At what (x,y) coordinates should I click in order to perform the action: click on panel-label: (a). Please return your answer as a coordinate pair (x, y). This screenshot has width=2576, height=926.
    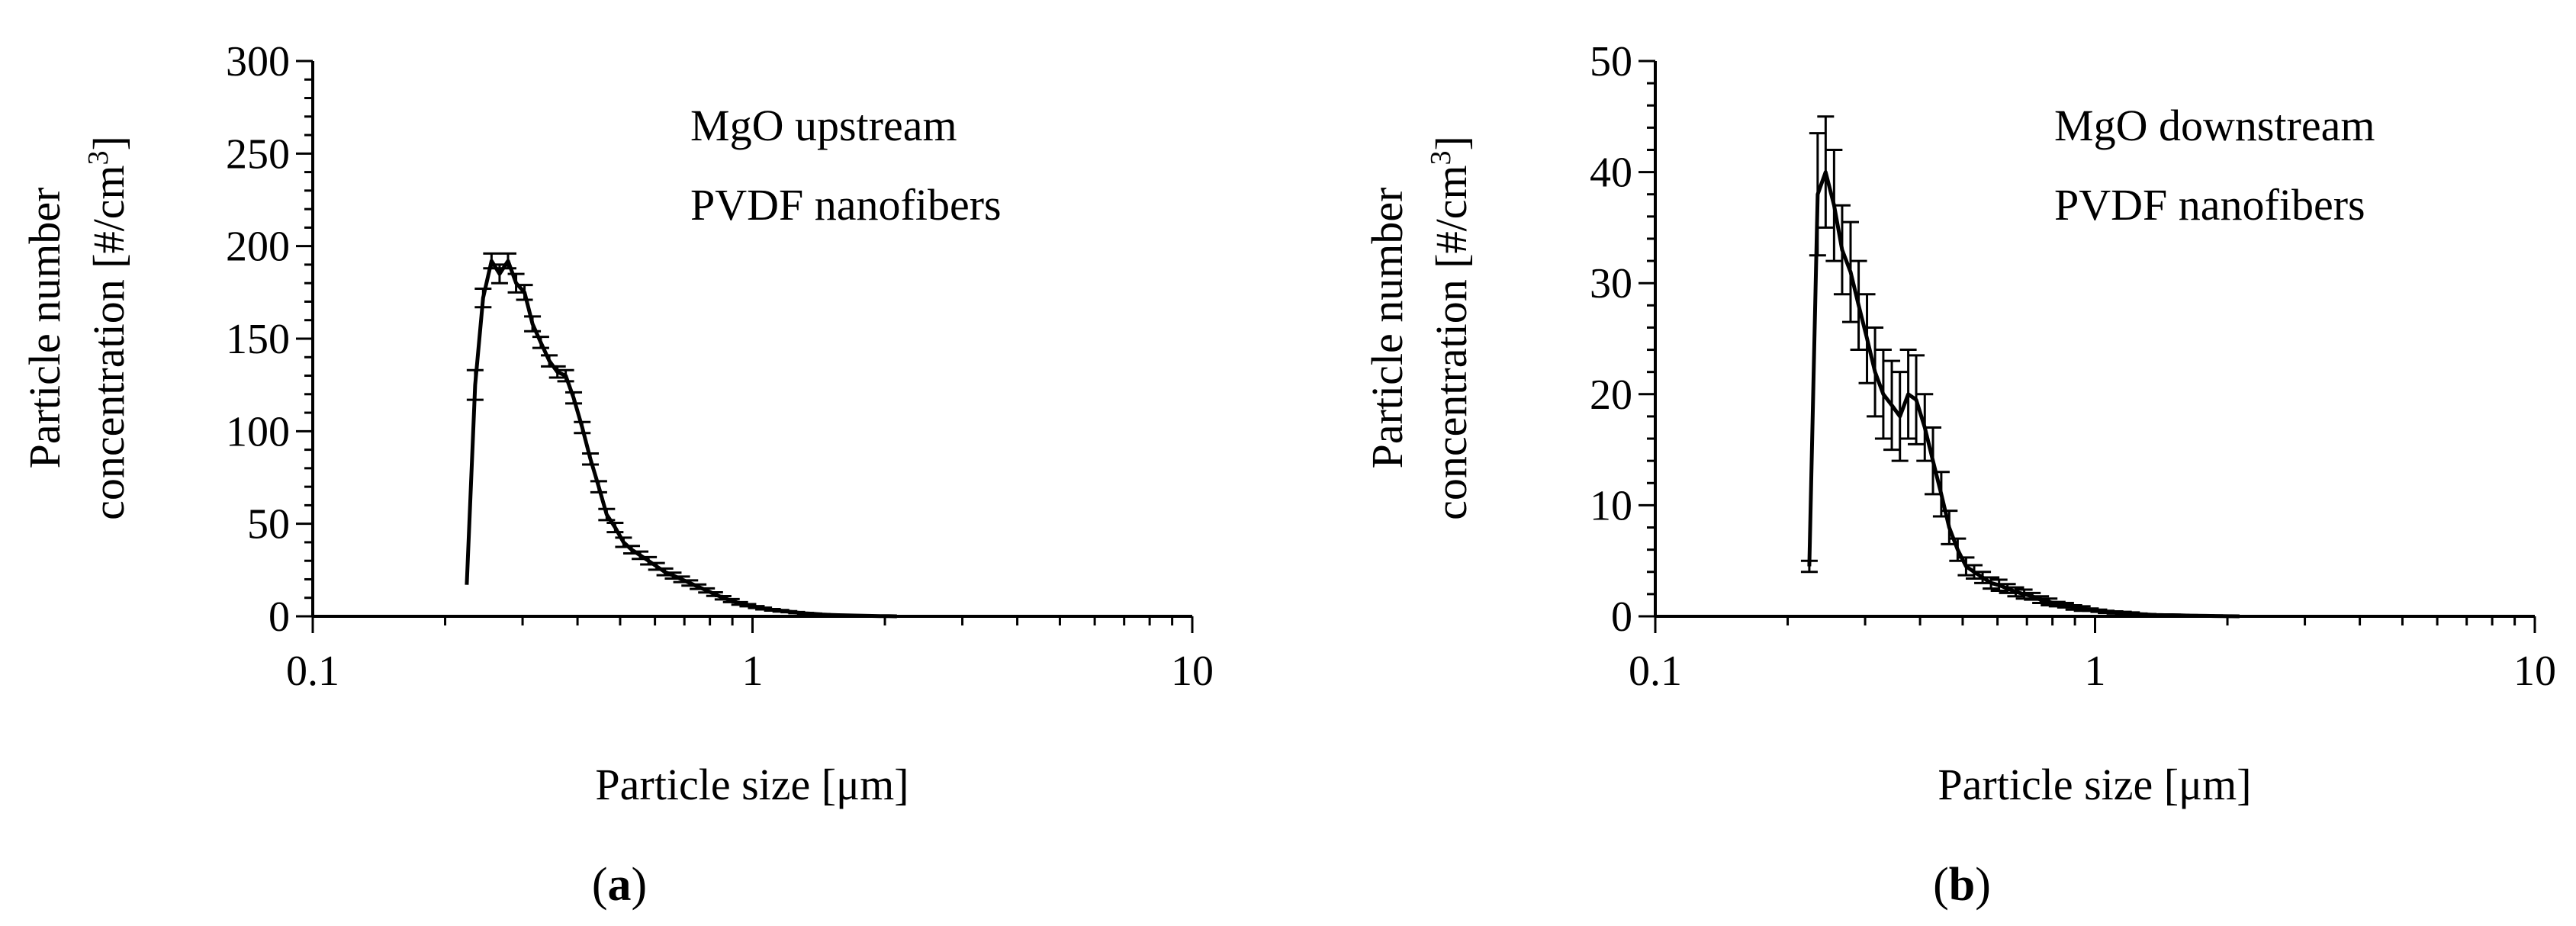
    Looking at the image, I should click on (619, 885).